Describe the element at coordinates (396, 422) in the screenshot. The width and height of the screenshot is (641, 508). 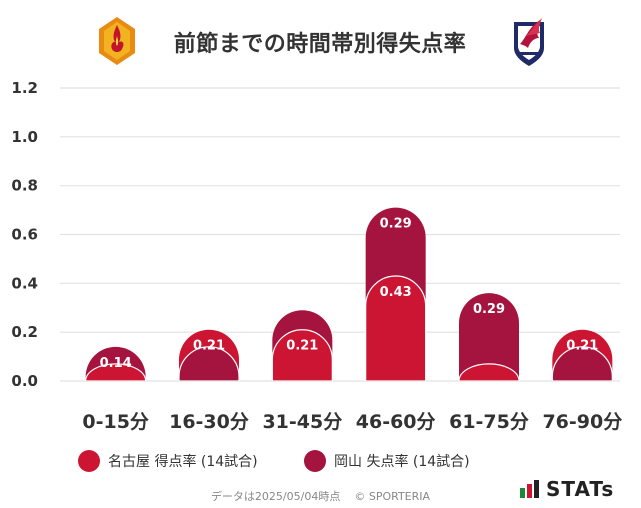
I see `x-tick-label: 46-60分` at that location.